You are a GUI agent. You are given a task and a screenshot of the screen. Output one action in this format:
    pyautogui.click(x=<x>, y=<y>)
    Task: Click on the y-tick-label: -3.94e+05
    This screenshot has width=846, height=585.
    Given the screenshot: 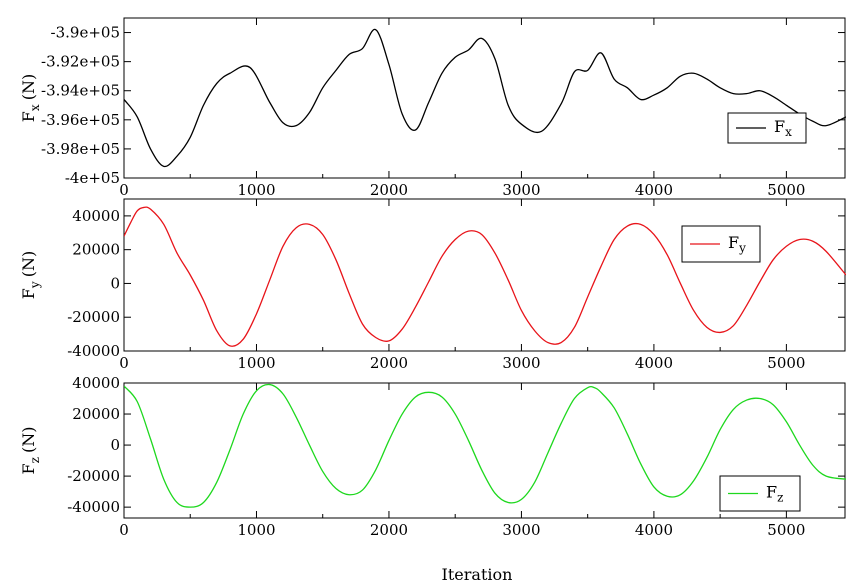 What is the action you would take?
    pyautogui.click(x=80, y=91)
    